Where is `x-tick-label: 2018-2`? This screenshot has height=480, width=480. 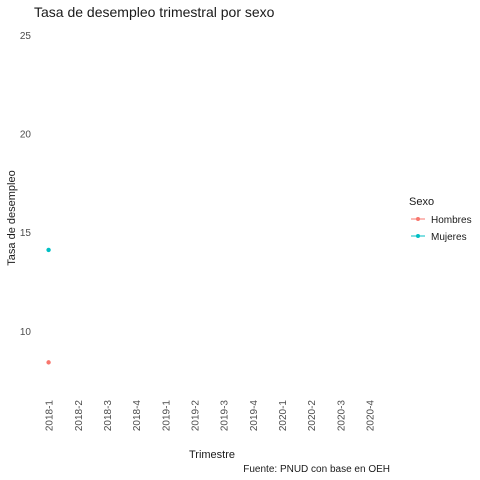
x-tick-label: 2018-2 is located at coordinates (79, 416).